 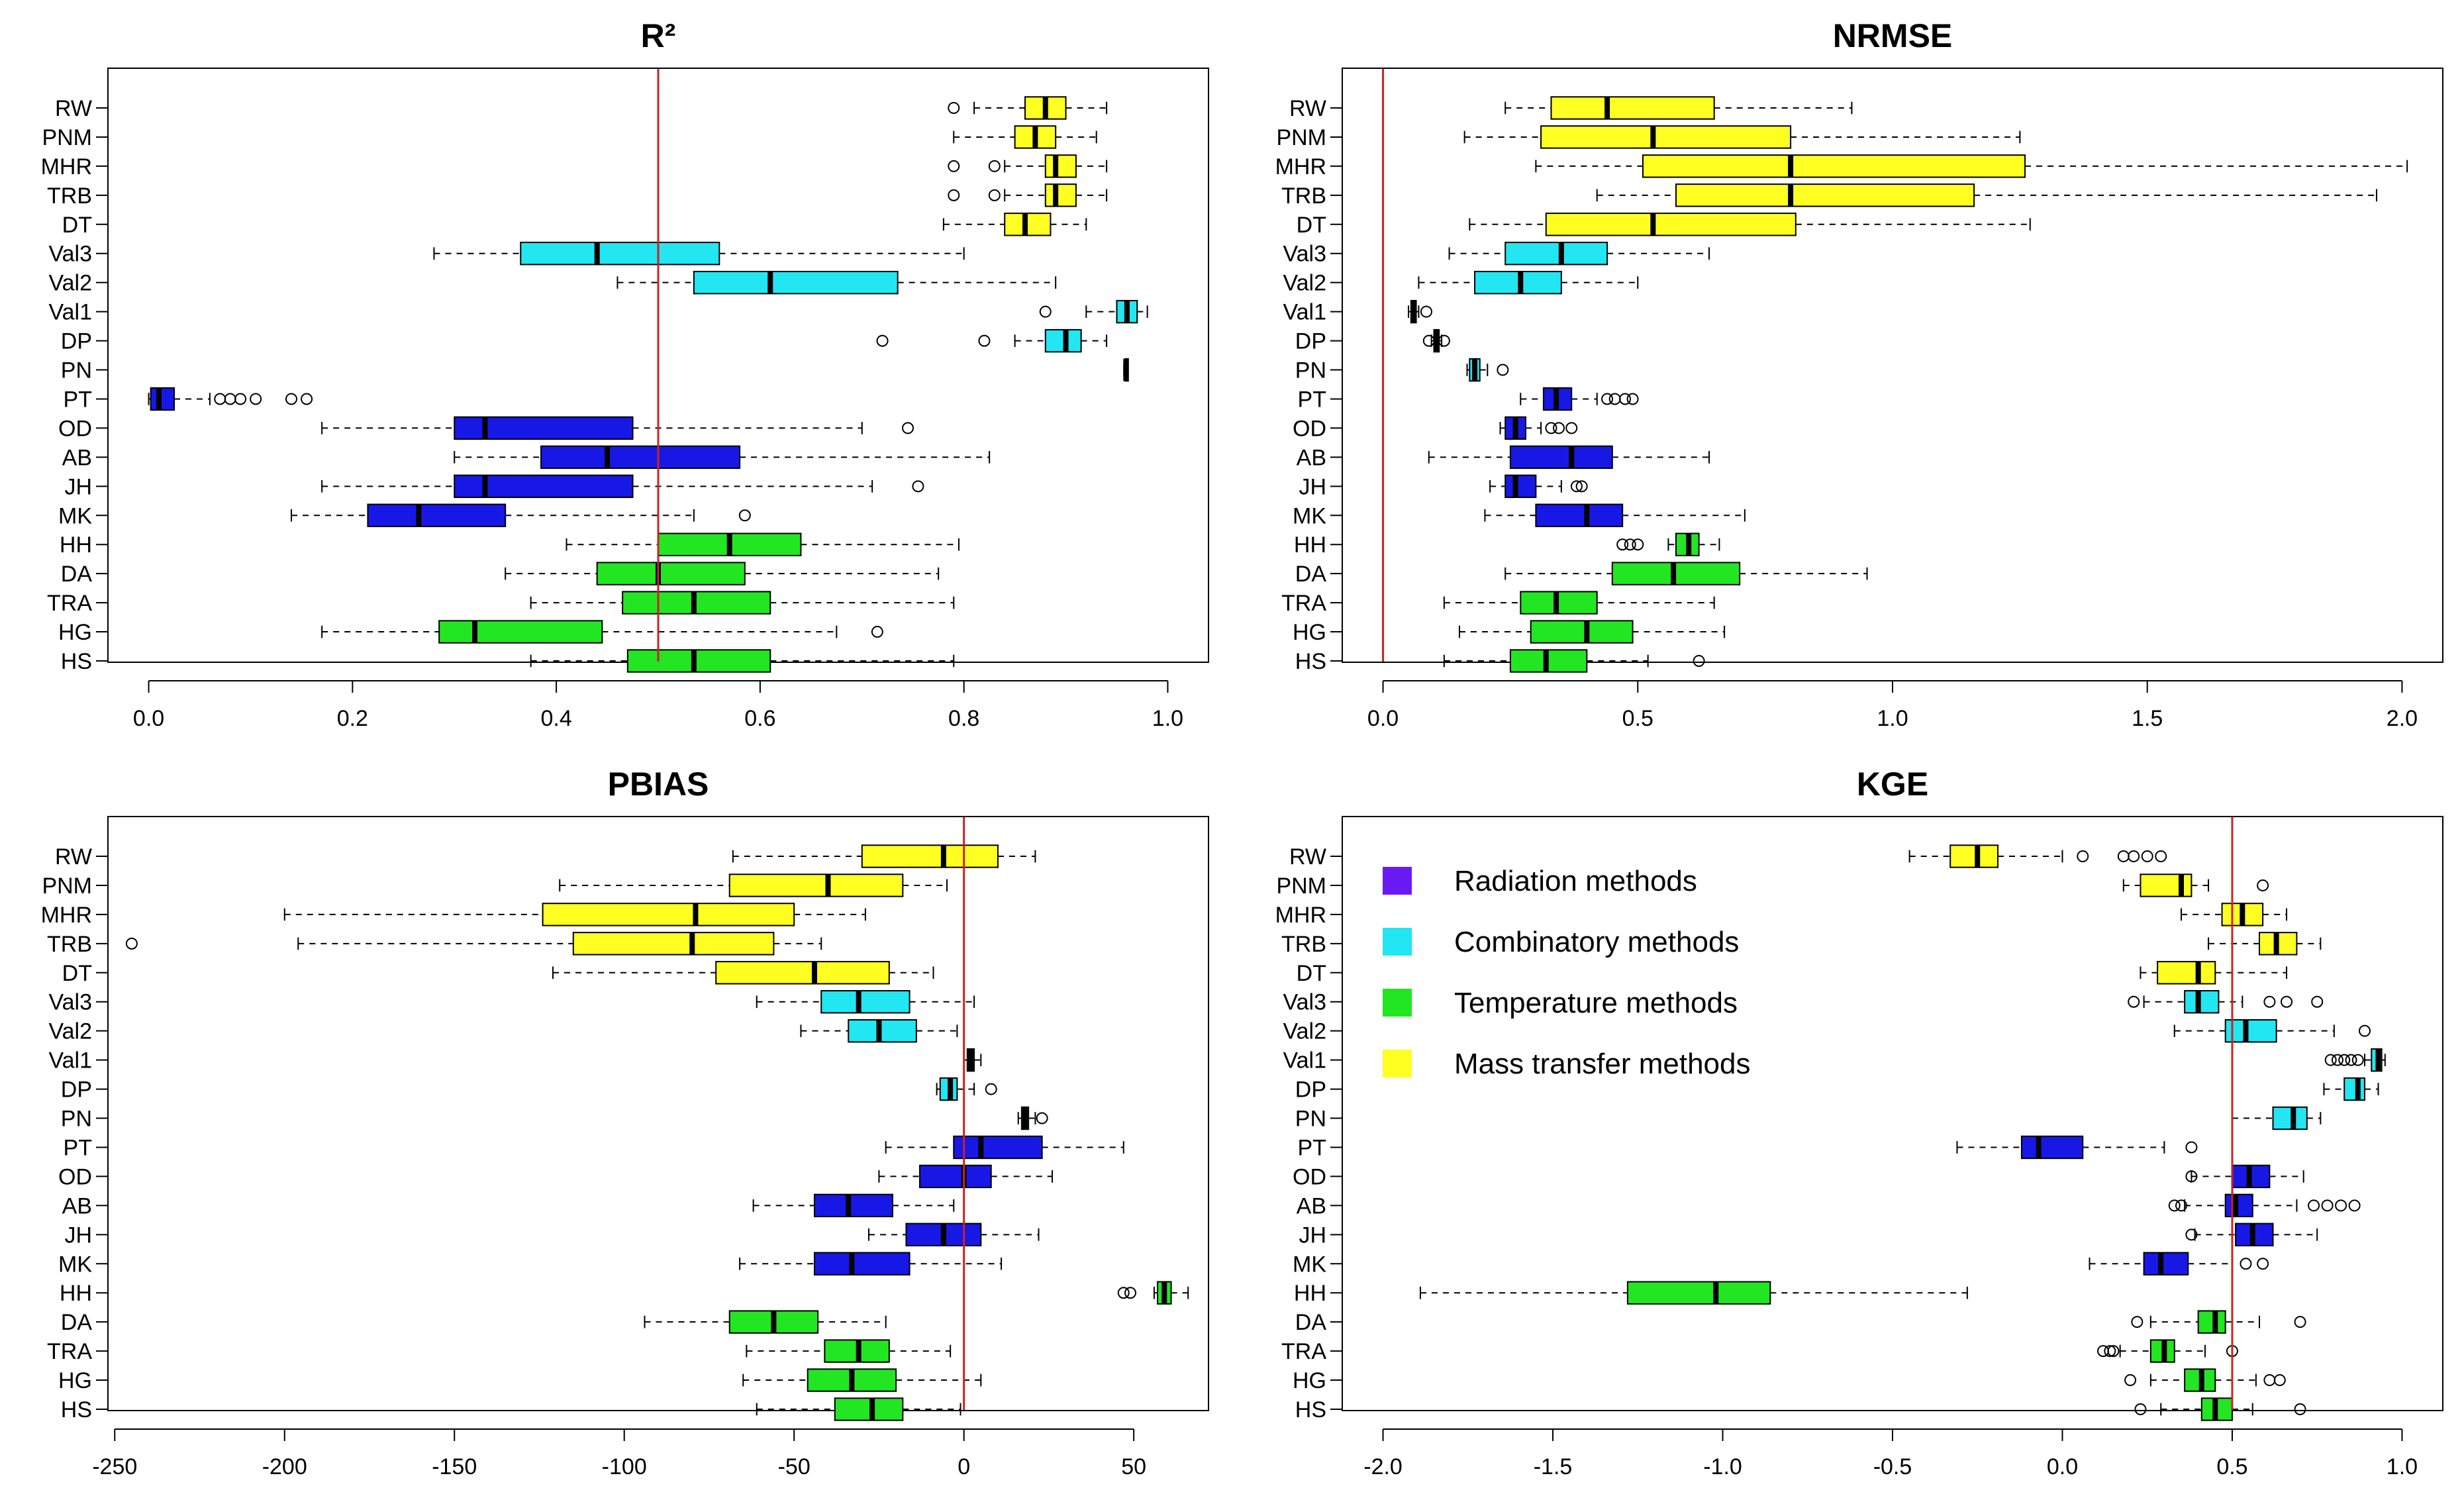 I want to click on legend-item-mass-transfer: Mass transfer methods, so click(x=1567, y=1064).